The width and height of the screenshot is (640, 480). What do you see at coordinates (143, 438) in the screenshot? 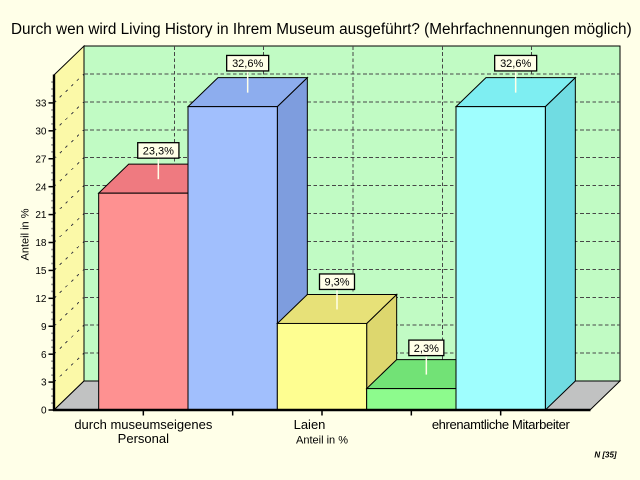
I see `svg-text: Personal` at bounding box center [143, 438].